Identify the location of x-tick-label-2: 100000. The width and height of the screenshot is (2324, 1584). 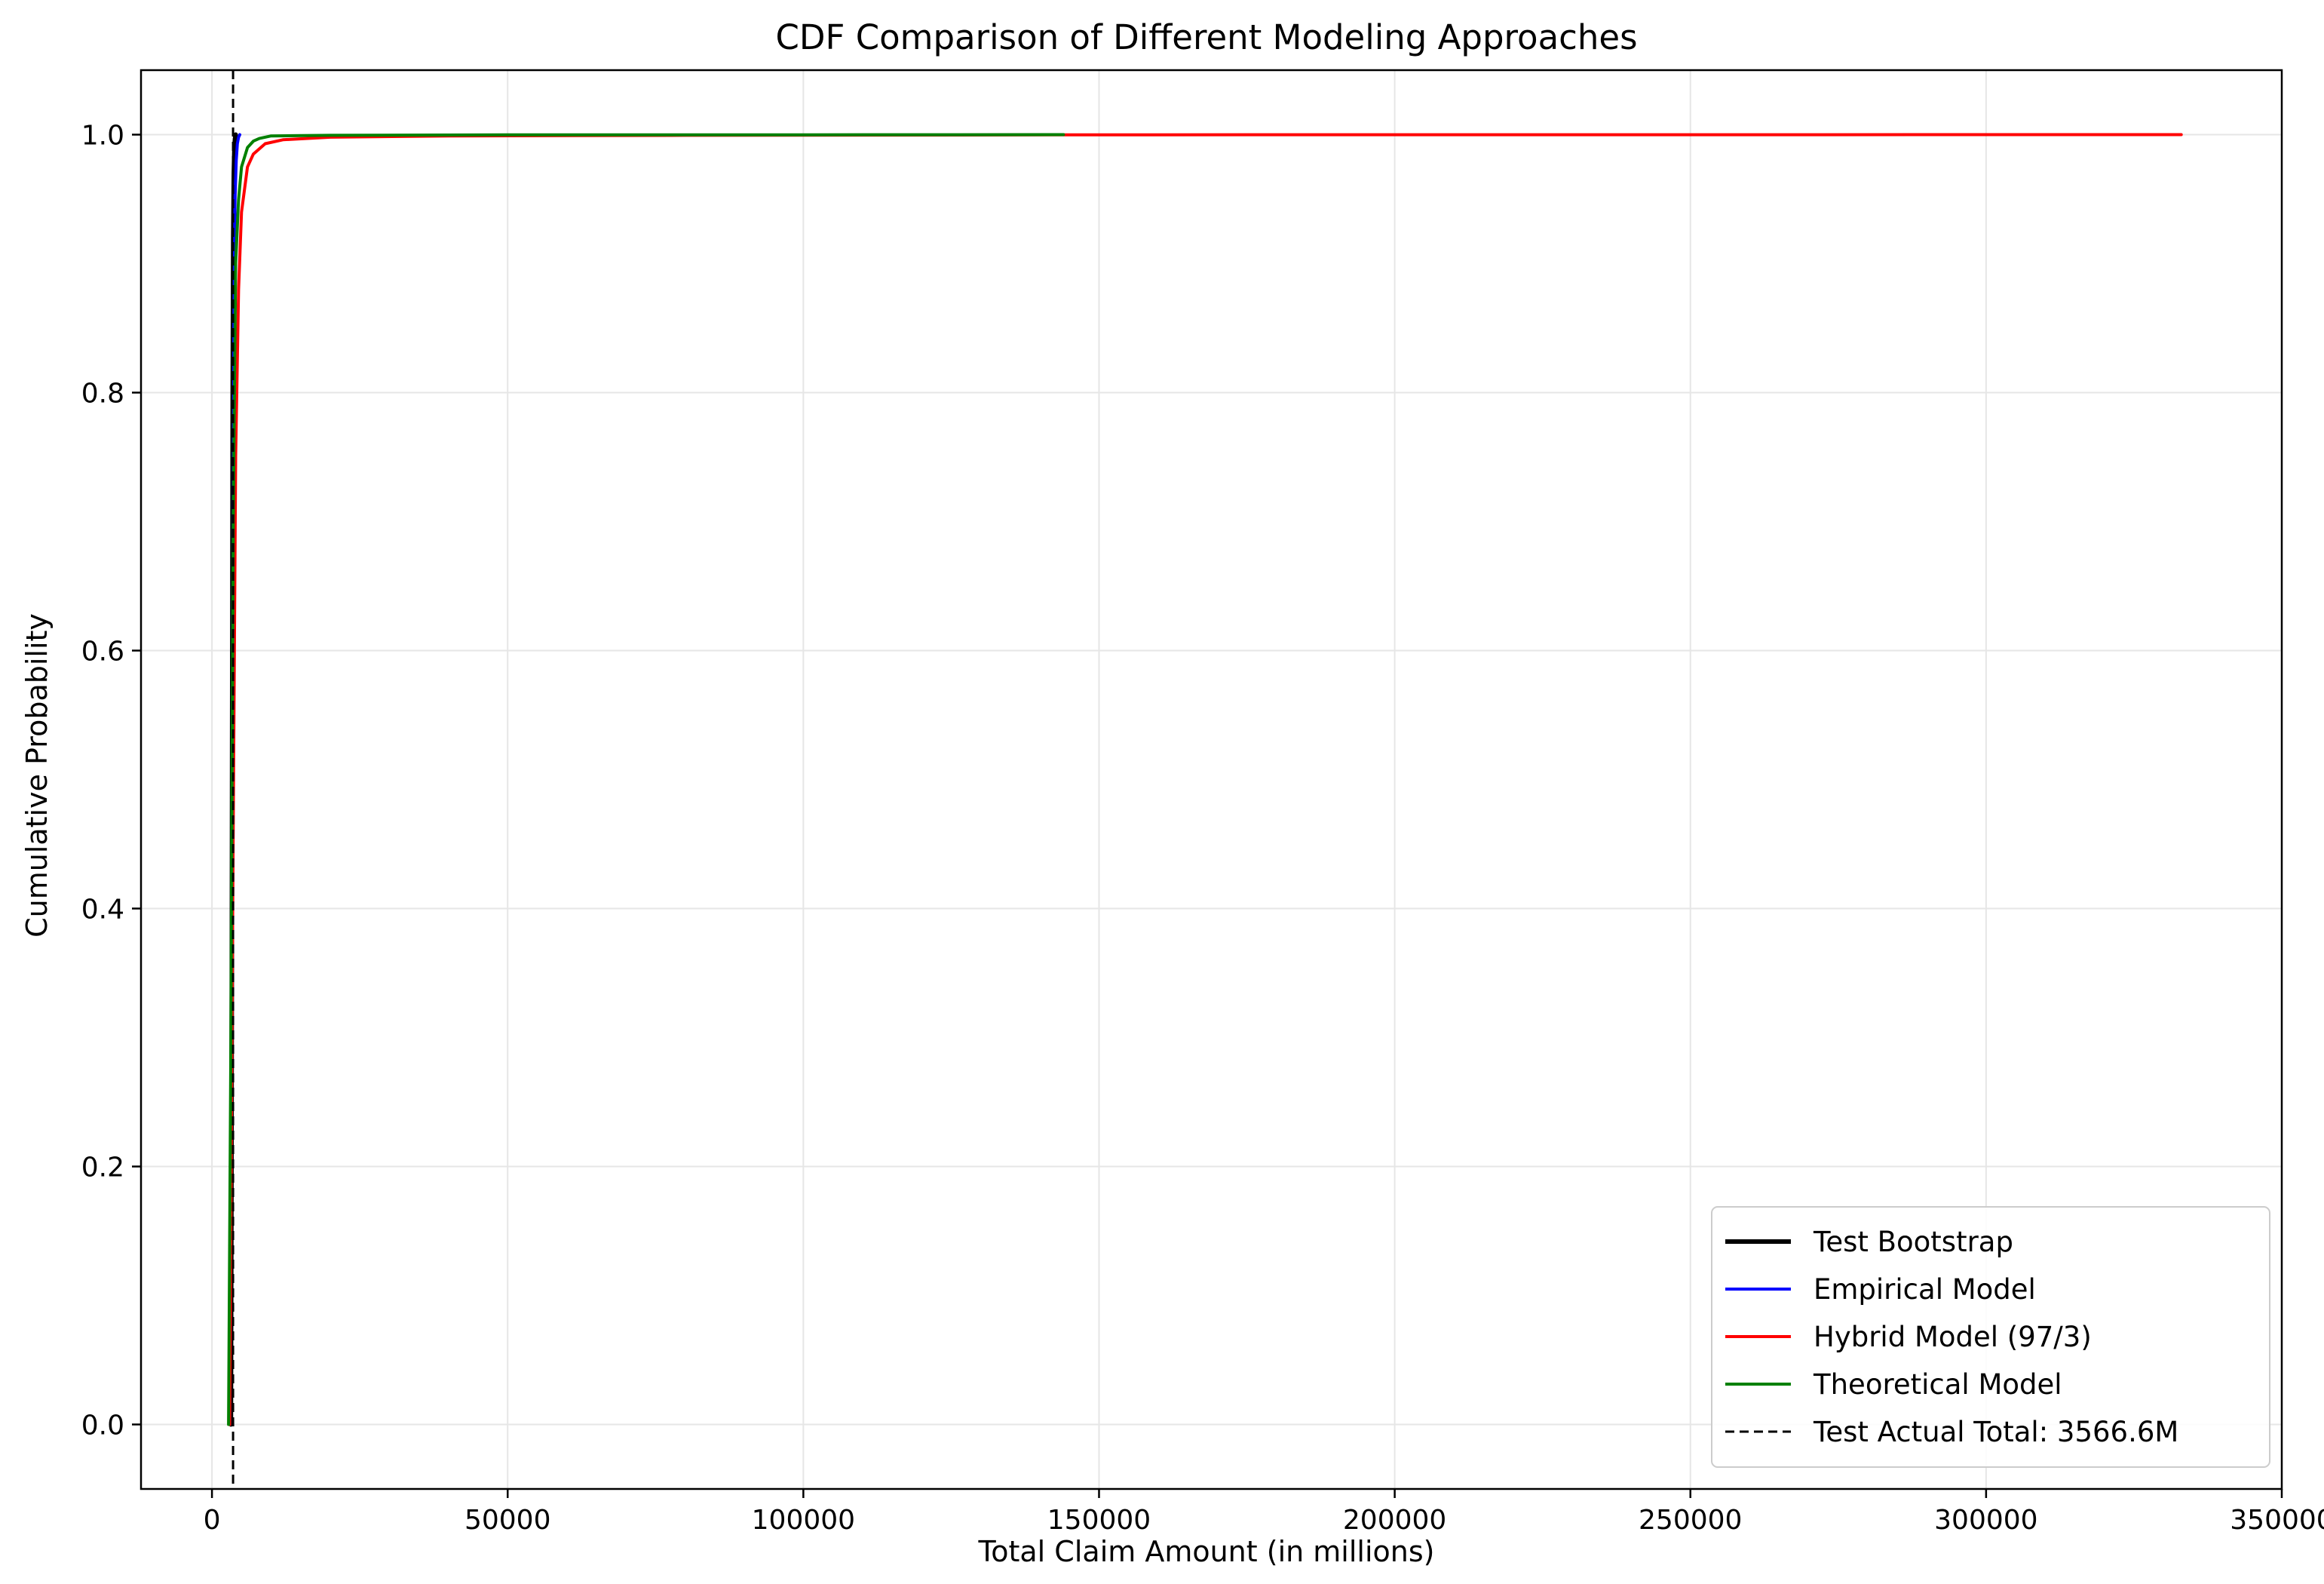
(803, 1520).